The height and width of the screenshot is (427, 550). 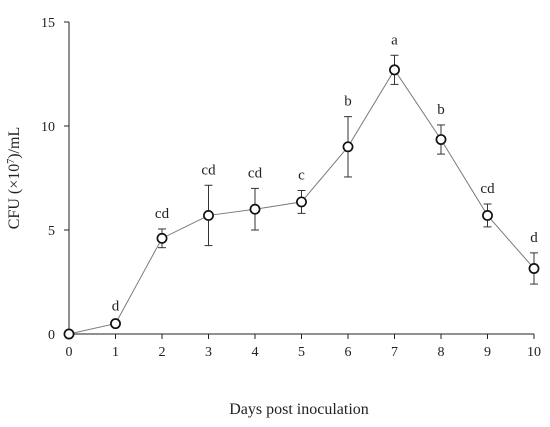 What do you see at coordinates (48, 127) in the screenshot?
I see `y-tick-label: 10` at bounding box center [48, 127].